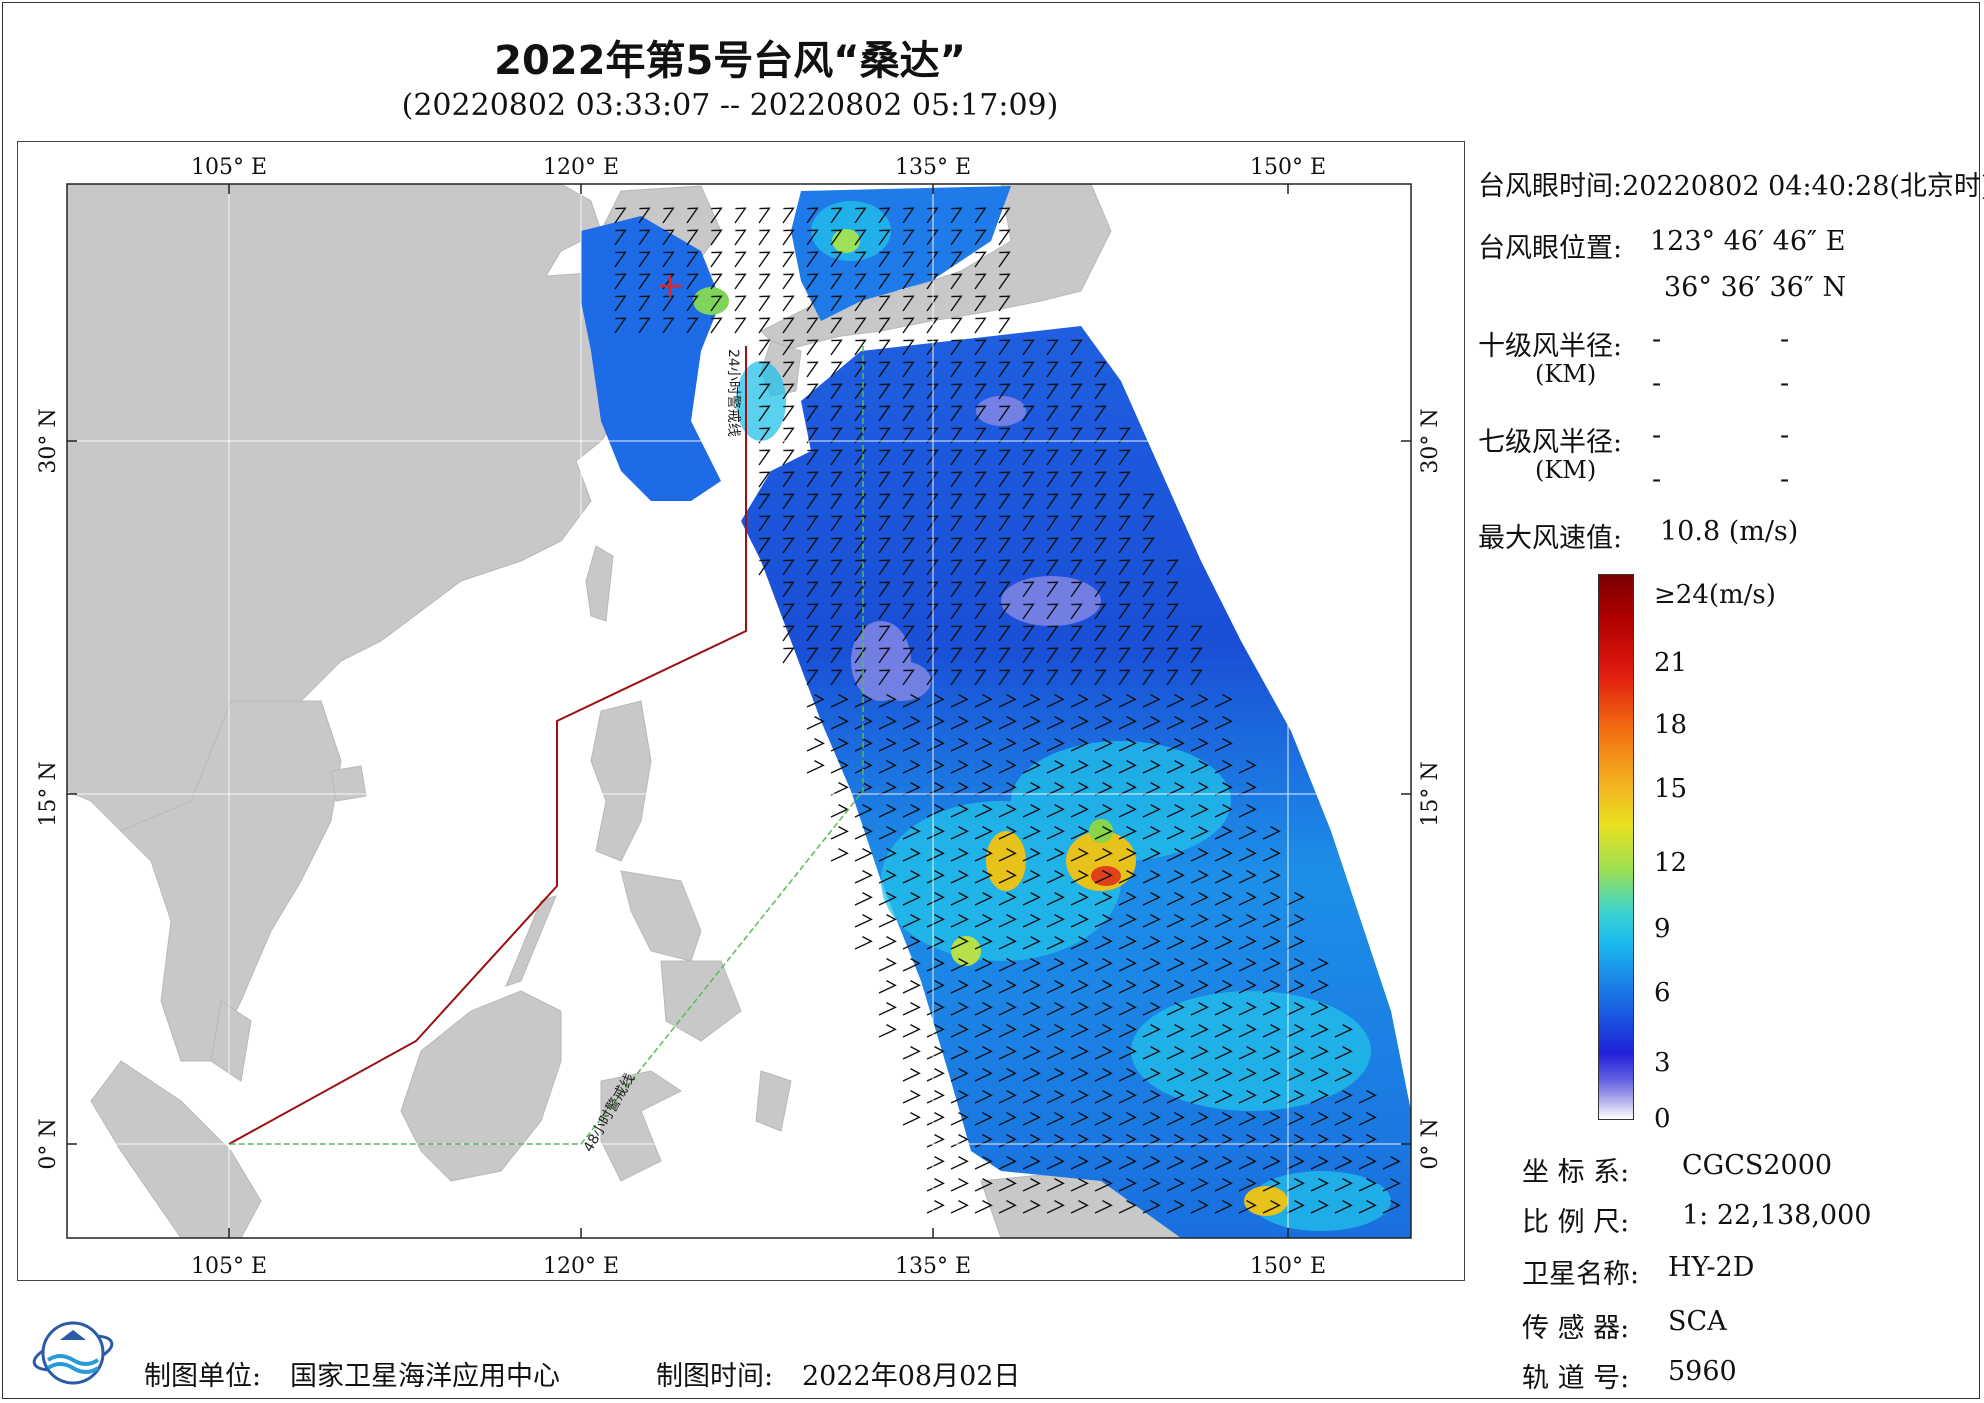  I want to click on r10-value-4: -, so click(1785, 383).